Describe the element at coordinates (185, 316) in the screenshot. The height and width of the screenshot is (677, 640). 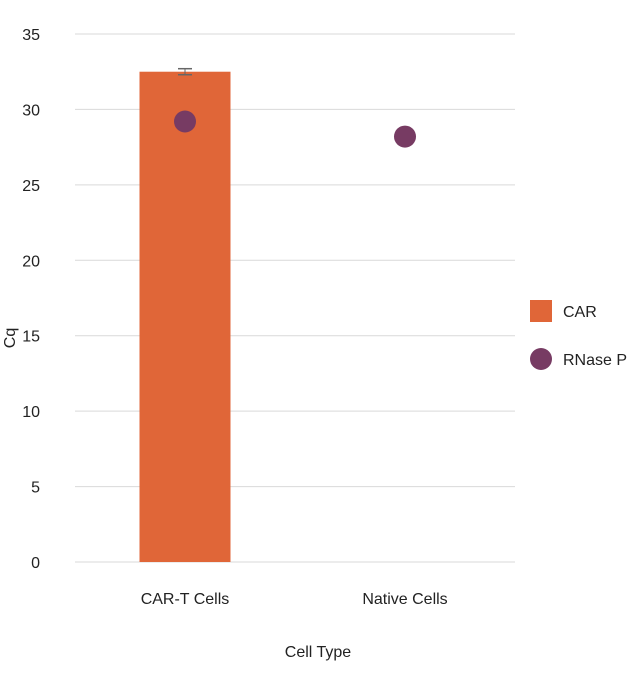
I see `bar` at that location.